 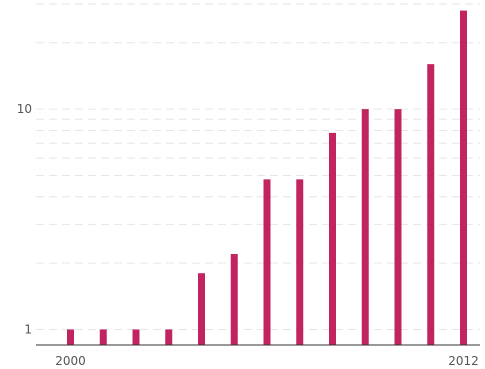 I want to click on y-tick-labels: 1 10, so click(x=24, y=219).